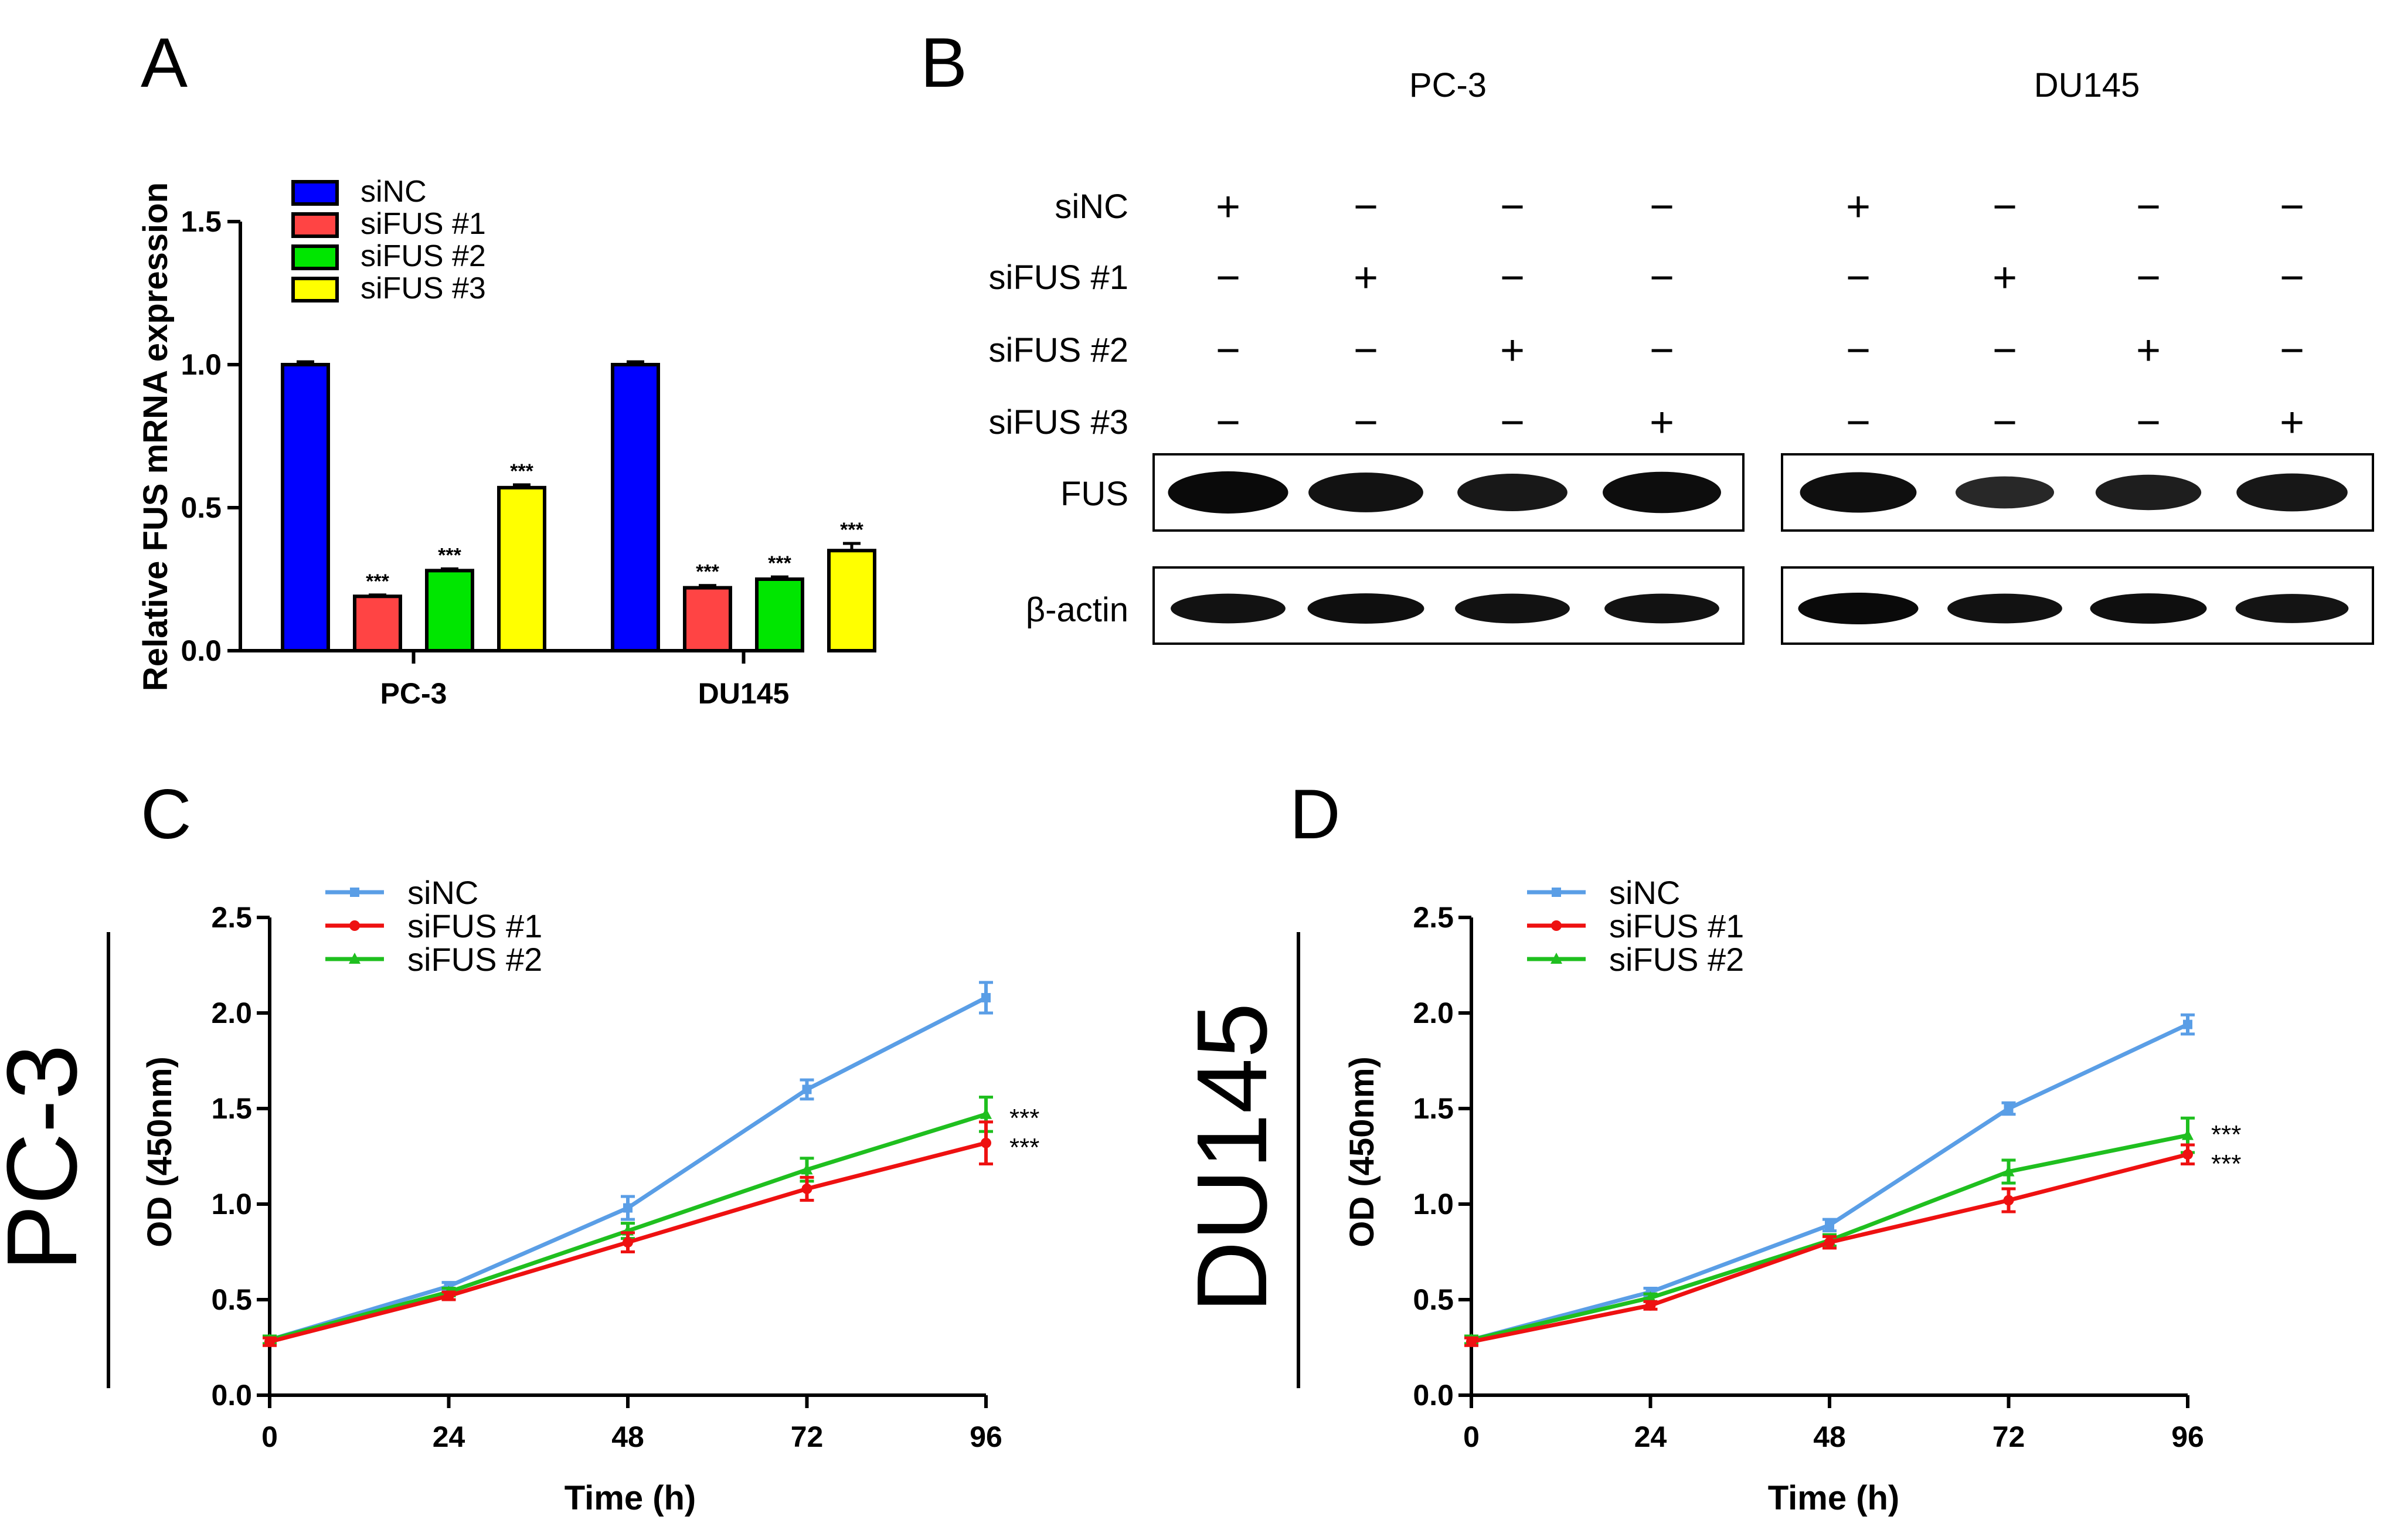 Image resolution: width=2387 pixels, height=1540 pixels. I want to click on legend-marker-square, so click(354, 893).